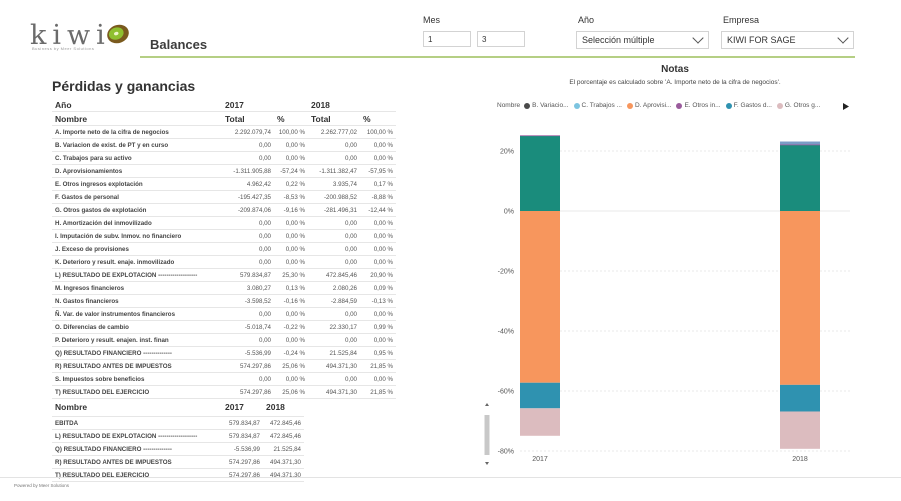  Describe the element at coordinates (334, 132) in the screenshot. I see `row-value: 2.262.777,02` at that location.